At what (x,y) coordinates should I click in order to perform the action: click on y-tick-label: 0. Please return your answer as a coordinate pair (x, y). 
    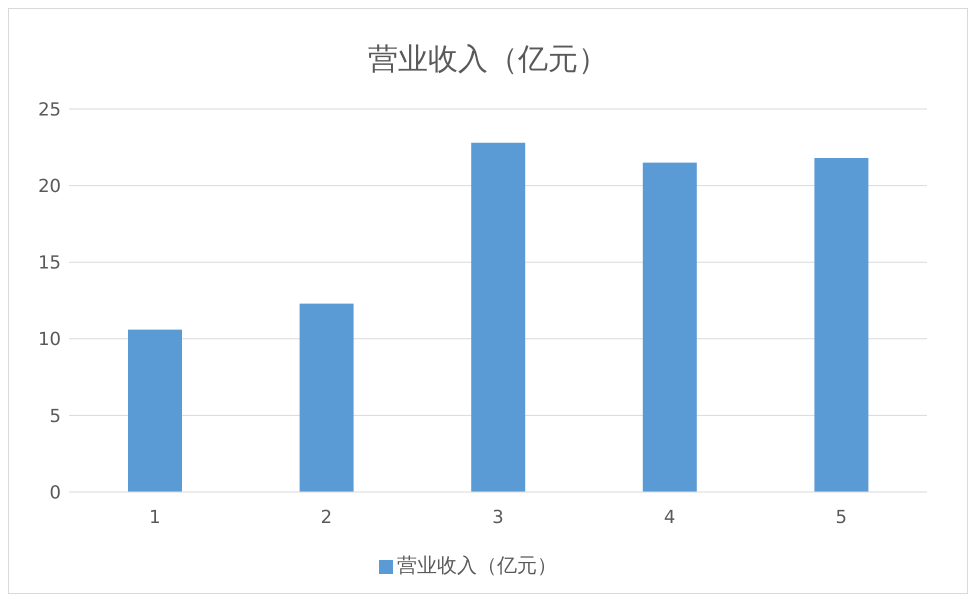
    Looking at the image, I should click on (55, 493).